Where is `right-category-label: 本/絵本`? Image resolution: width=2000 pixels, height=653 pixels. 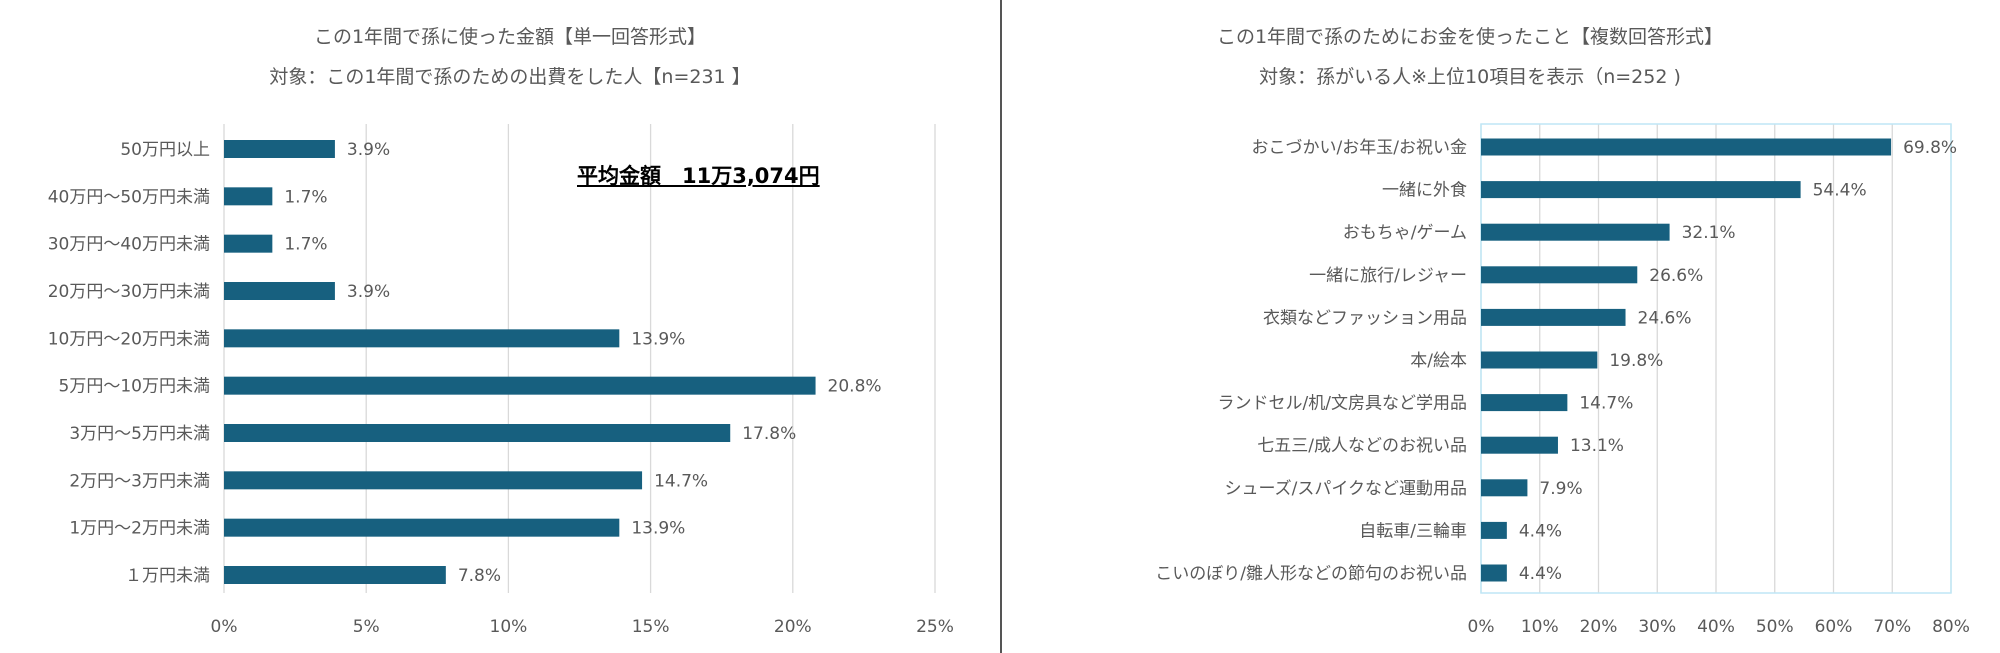
right-category-label: 本/絵本 is located at coordinates (1438, 361).